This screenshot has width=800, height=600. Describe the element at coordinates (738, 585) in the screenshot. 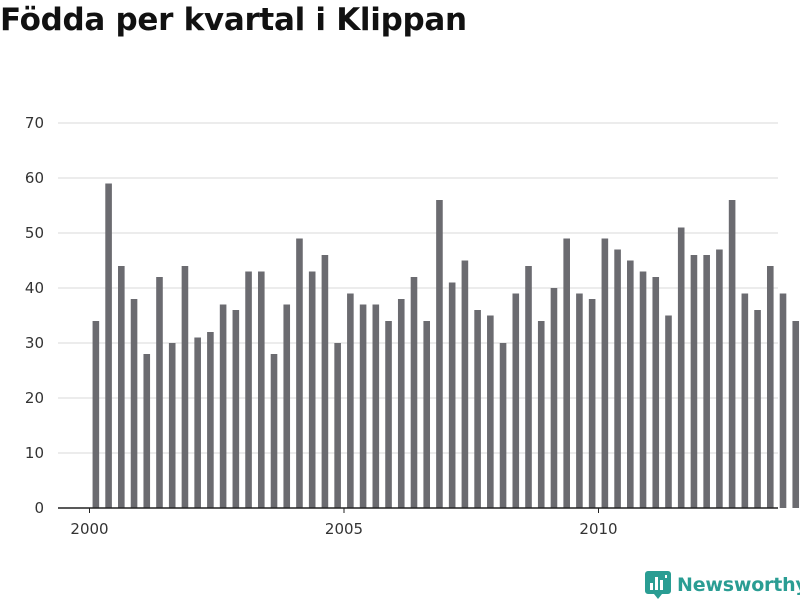

I see `brand-name: Newsworthy` at that location.